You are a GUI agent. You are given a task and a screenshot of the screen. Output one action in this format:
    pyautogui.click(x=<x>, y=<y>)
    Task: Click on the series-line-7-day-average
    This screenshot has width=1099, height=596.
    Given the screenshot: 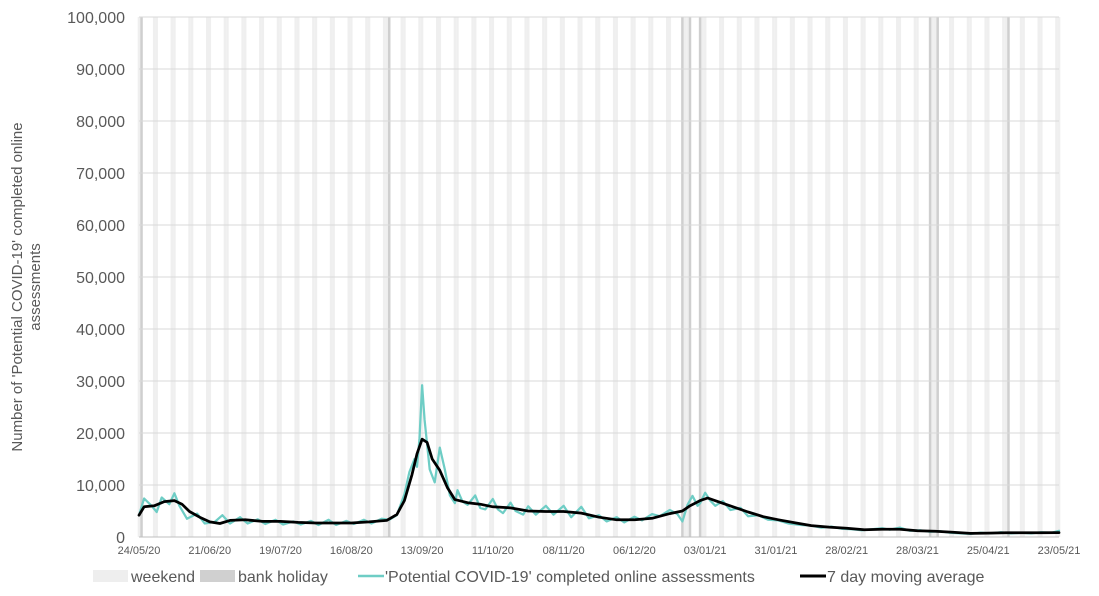 What is the action you would take?
    pyautogui.click(x=599, y=486)
    